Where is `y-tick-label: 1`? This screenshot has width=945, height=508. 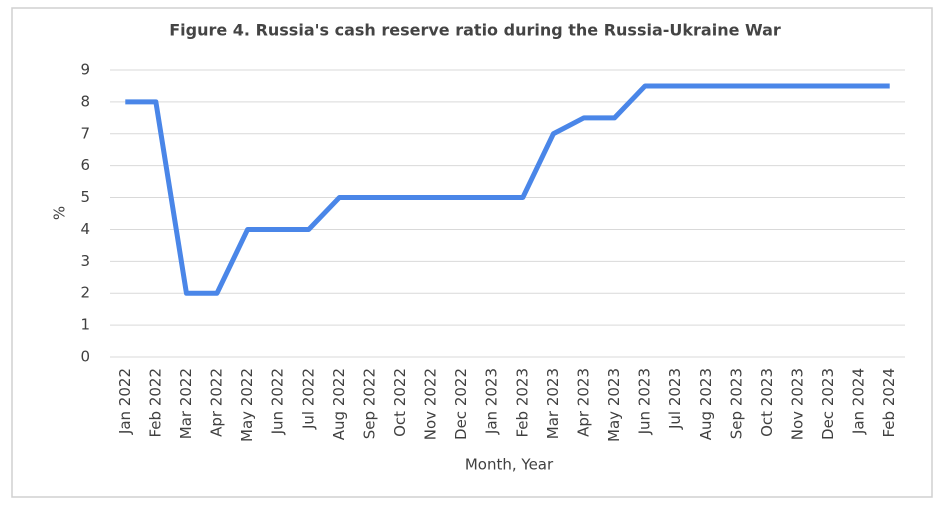 y-tick-label: 1 is located at coordinates (85, 325).